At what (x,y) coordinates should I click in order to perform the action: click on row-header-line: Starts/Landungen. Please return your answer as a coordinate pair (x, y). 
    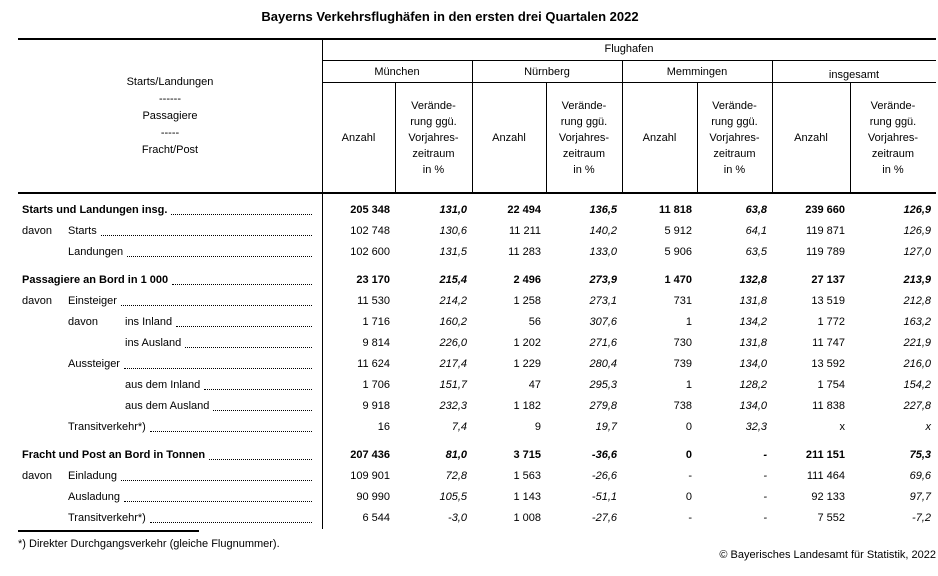
    Looking at the image, I should click on (170, 81).